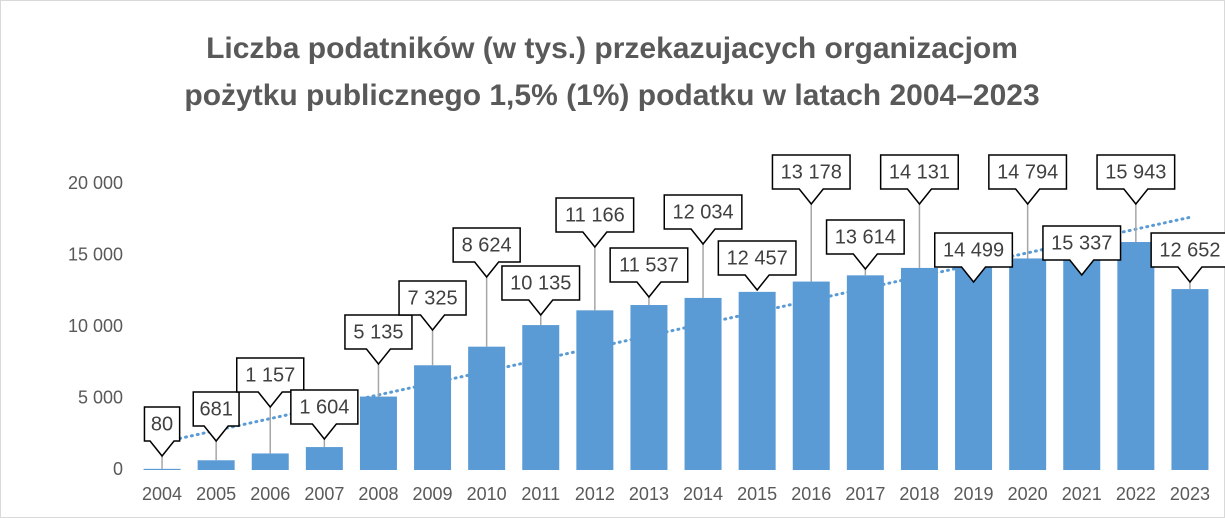  What do you see at coordinates (1189, 250) in the screenshot?
I see `data-label: 12 652` at bounding box center [1189, 250].